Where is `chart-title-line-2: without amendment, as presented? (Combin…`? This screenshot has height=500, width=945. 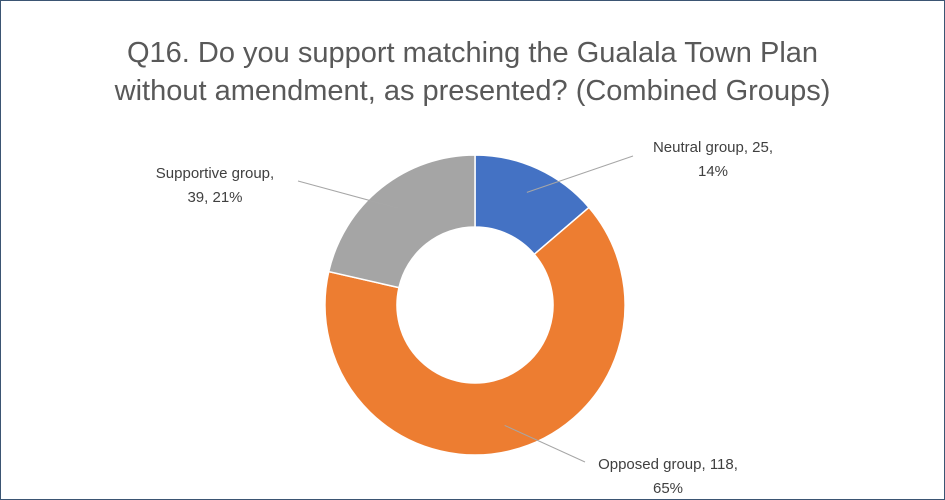 chart-title-line-2: without amendment, as presented? (Combin… is located at coordinates (472, 91).